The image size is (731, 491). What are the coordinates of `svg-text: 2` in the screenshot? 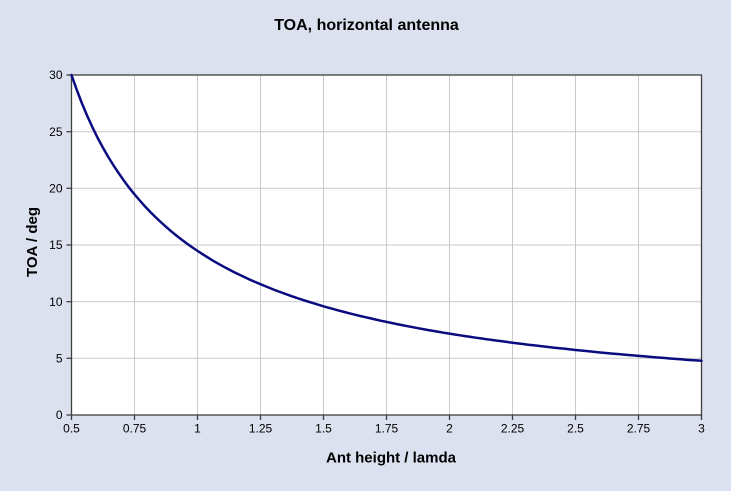 It's located at (449, 428).